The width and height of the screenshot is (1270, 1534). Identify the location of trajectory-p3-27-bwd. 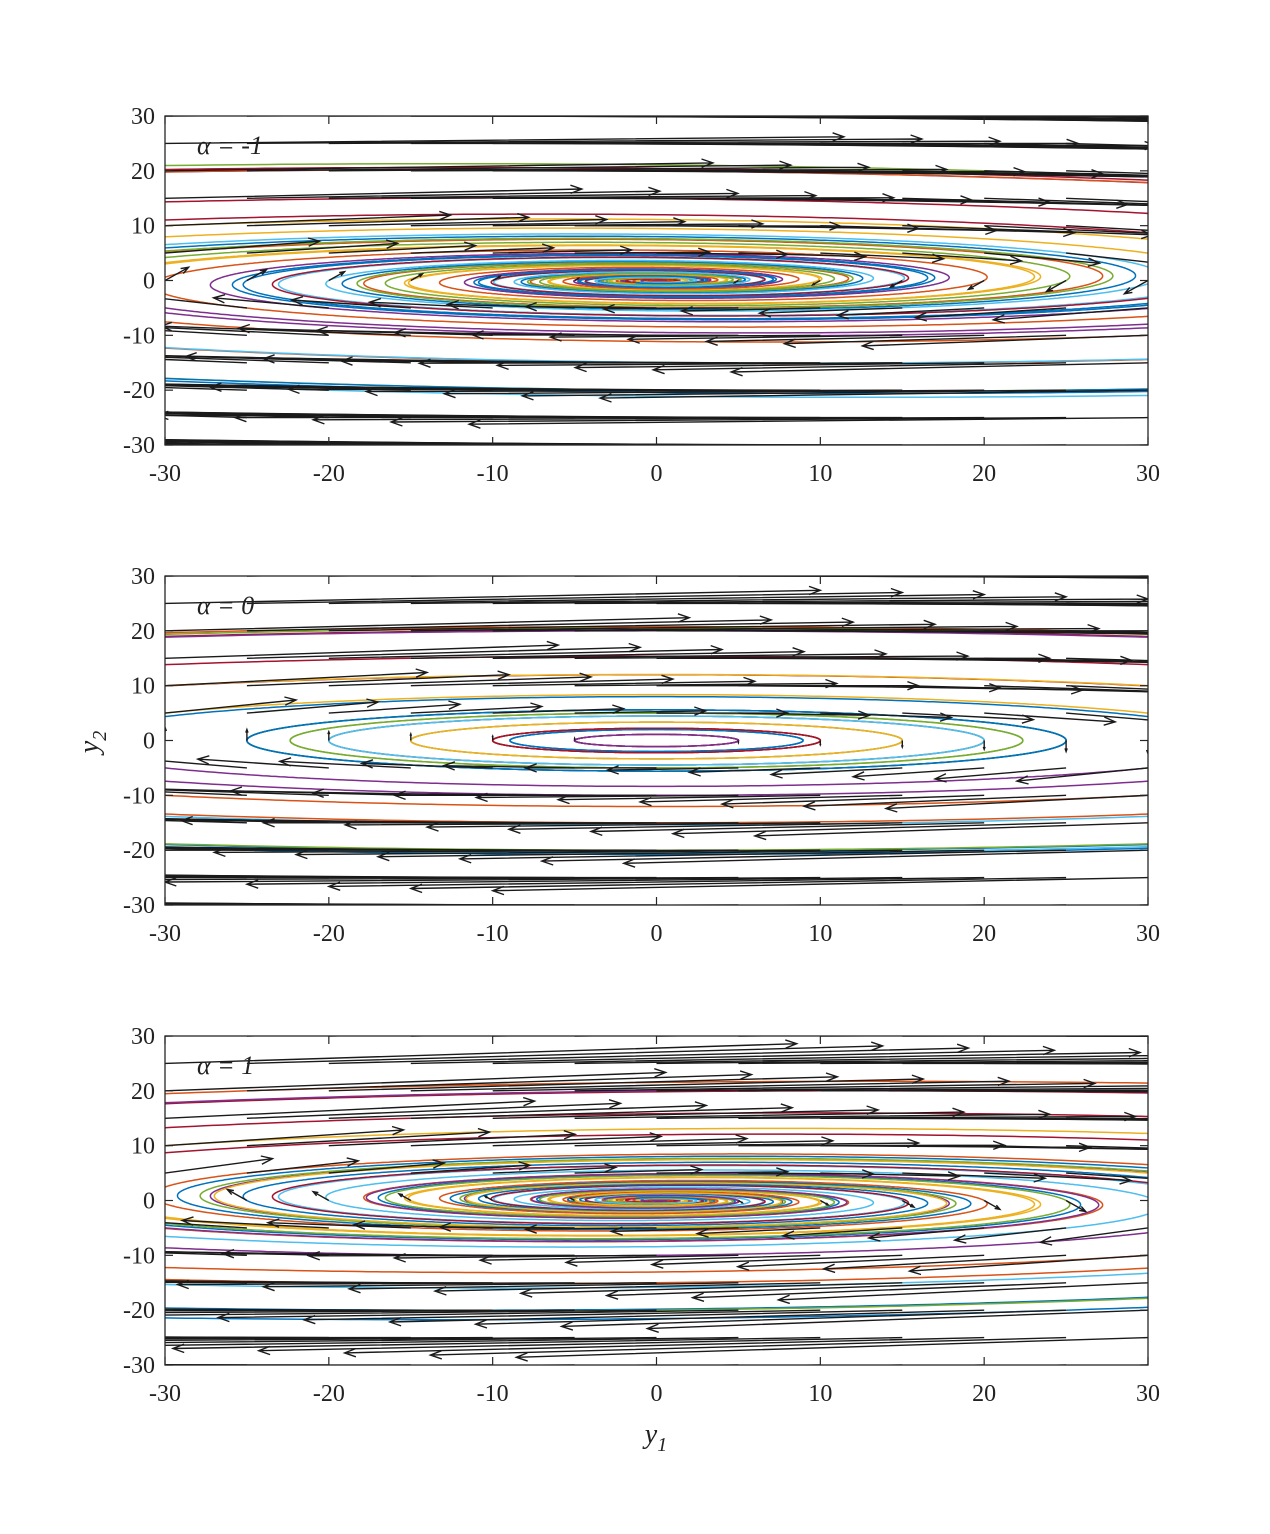
(288, 1123).